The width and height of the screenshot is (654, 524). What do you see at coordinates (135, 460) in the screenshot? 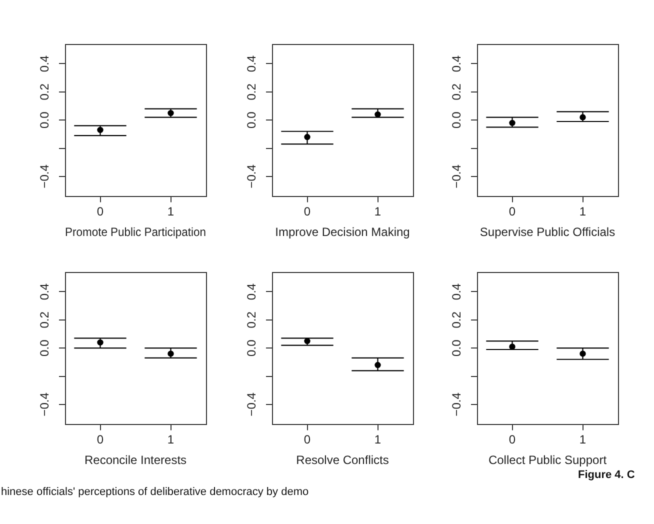
I see `x-axis-title: Reconcile Interests` at bounding box center [135, 460].